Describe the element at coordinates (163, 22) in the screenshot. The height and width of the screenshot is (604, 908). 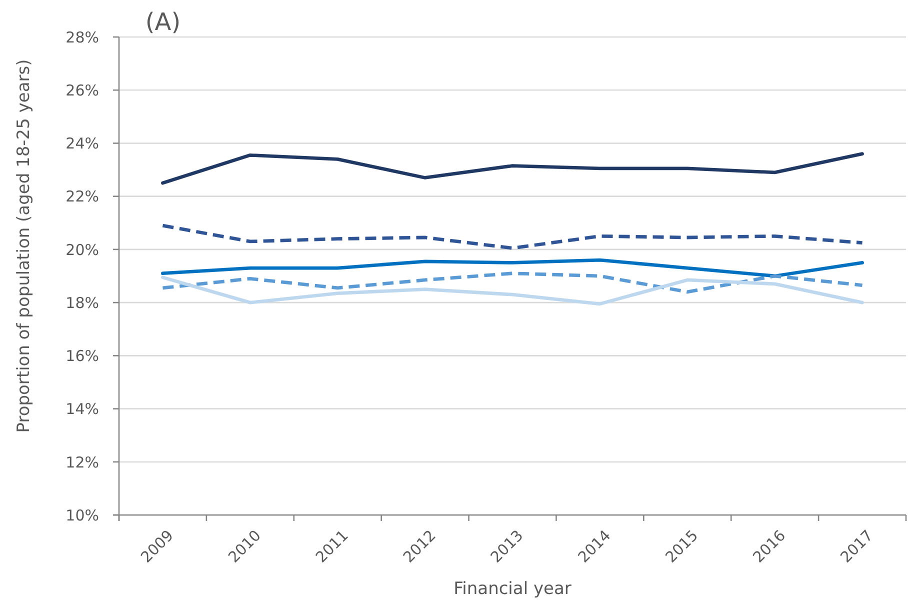
I see `chart-title: (A)` at that location.